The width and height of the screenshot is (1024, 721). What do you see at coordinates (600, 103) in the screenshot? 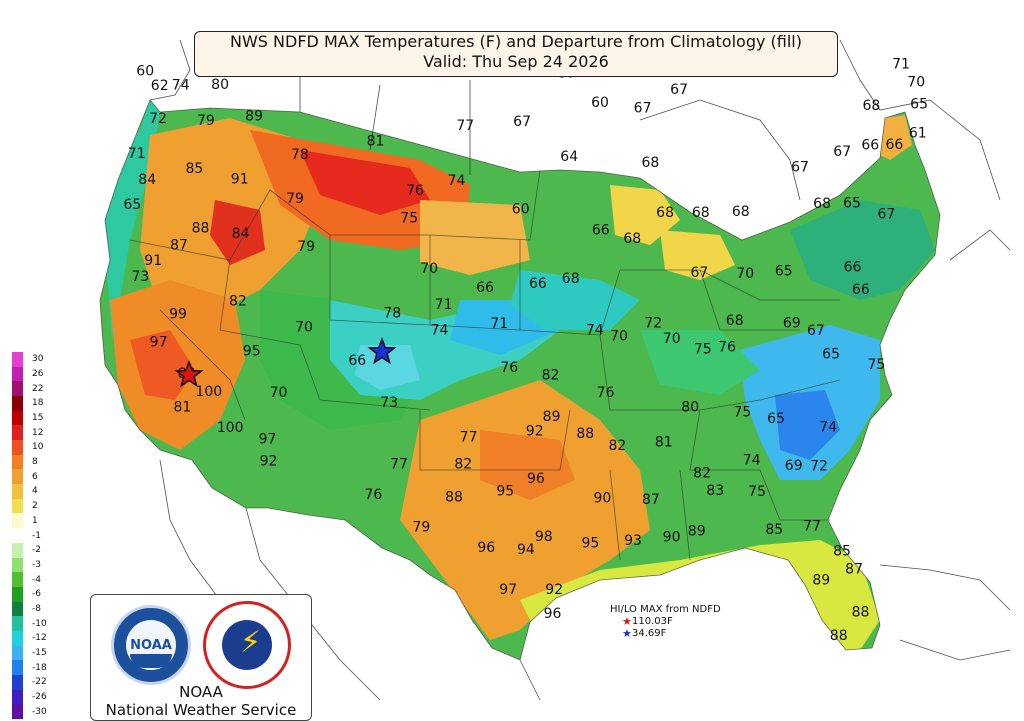
I see `temperature-label: 60` at bounding box center [600, 103].